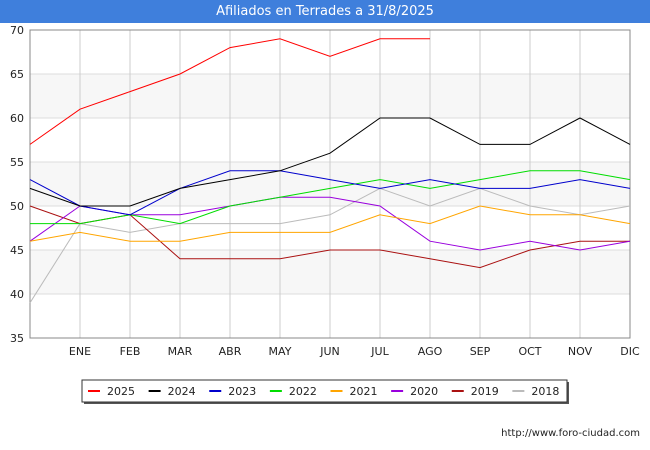 Image resolution: width=650 pixels, height=450 pixels. I want to click on legend-label-2021: 2021, so click(364, 391).